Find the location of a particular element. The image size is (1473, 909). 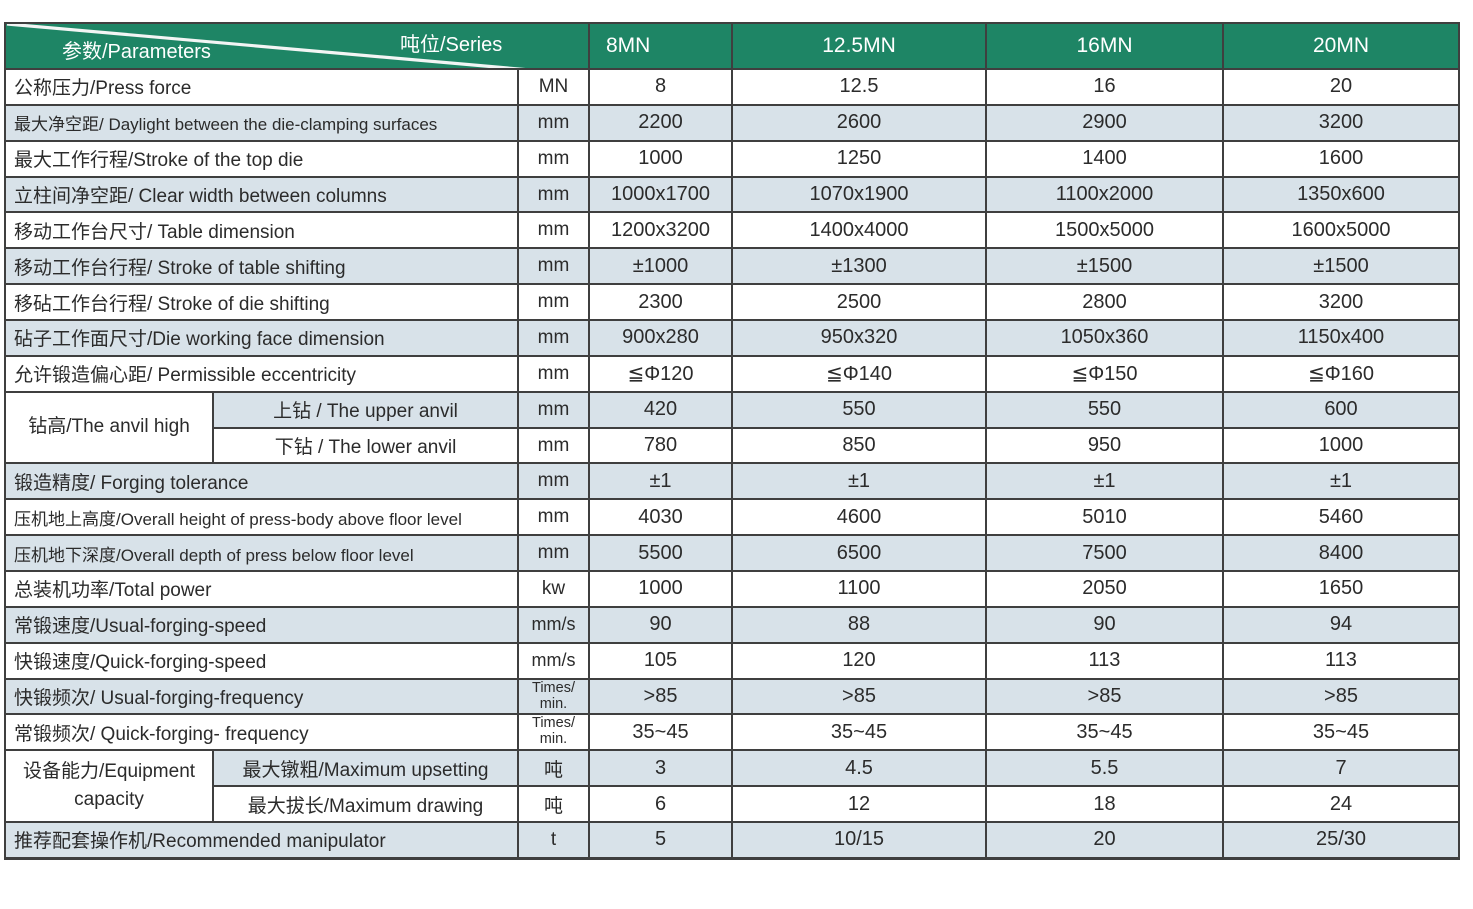

value-cell: 113 is located at coordinates (1342, 661).